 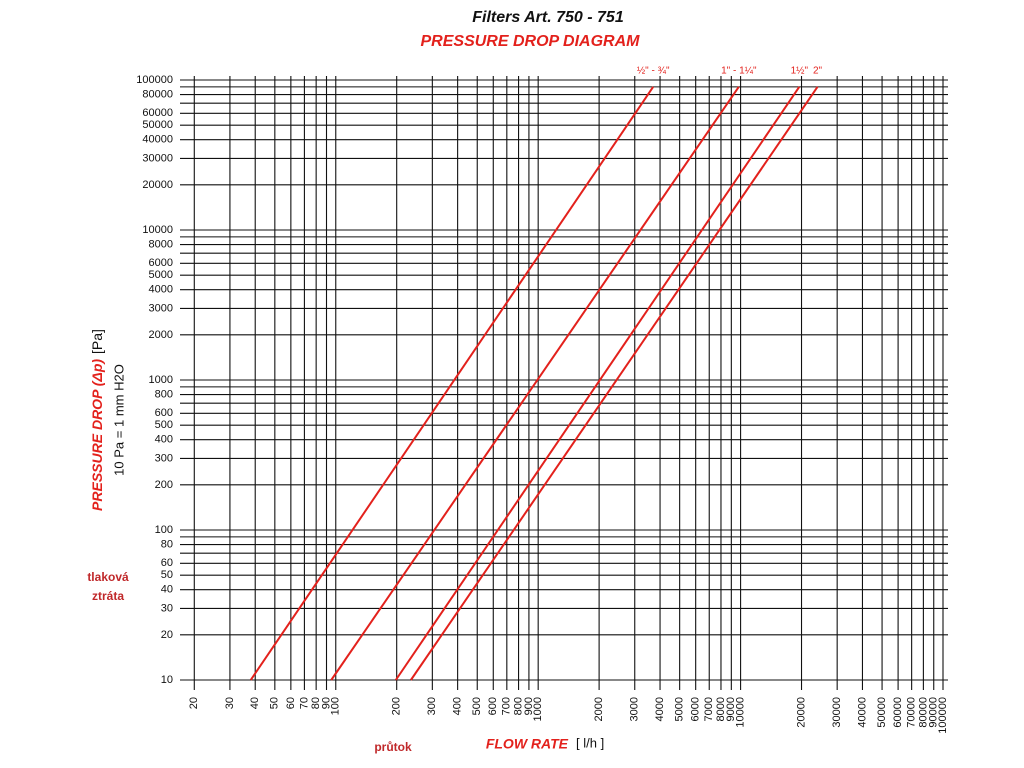 I want to click on y-tick-label: 400, so click(x=164, y=440).